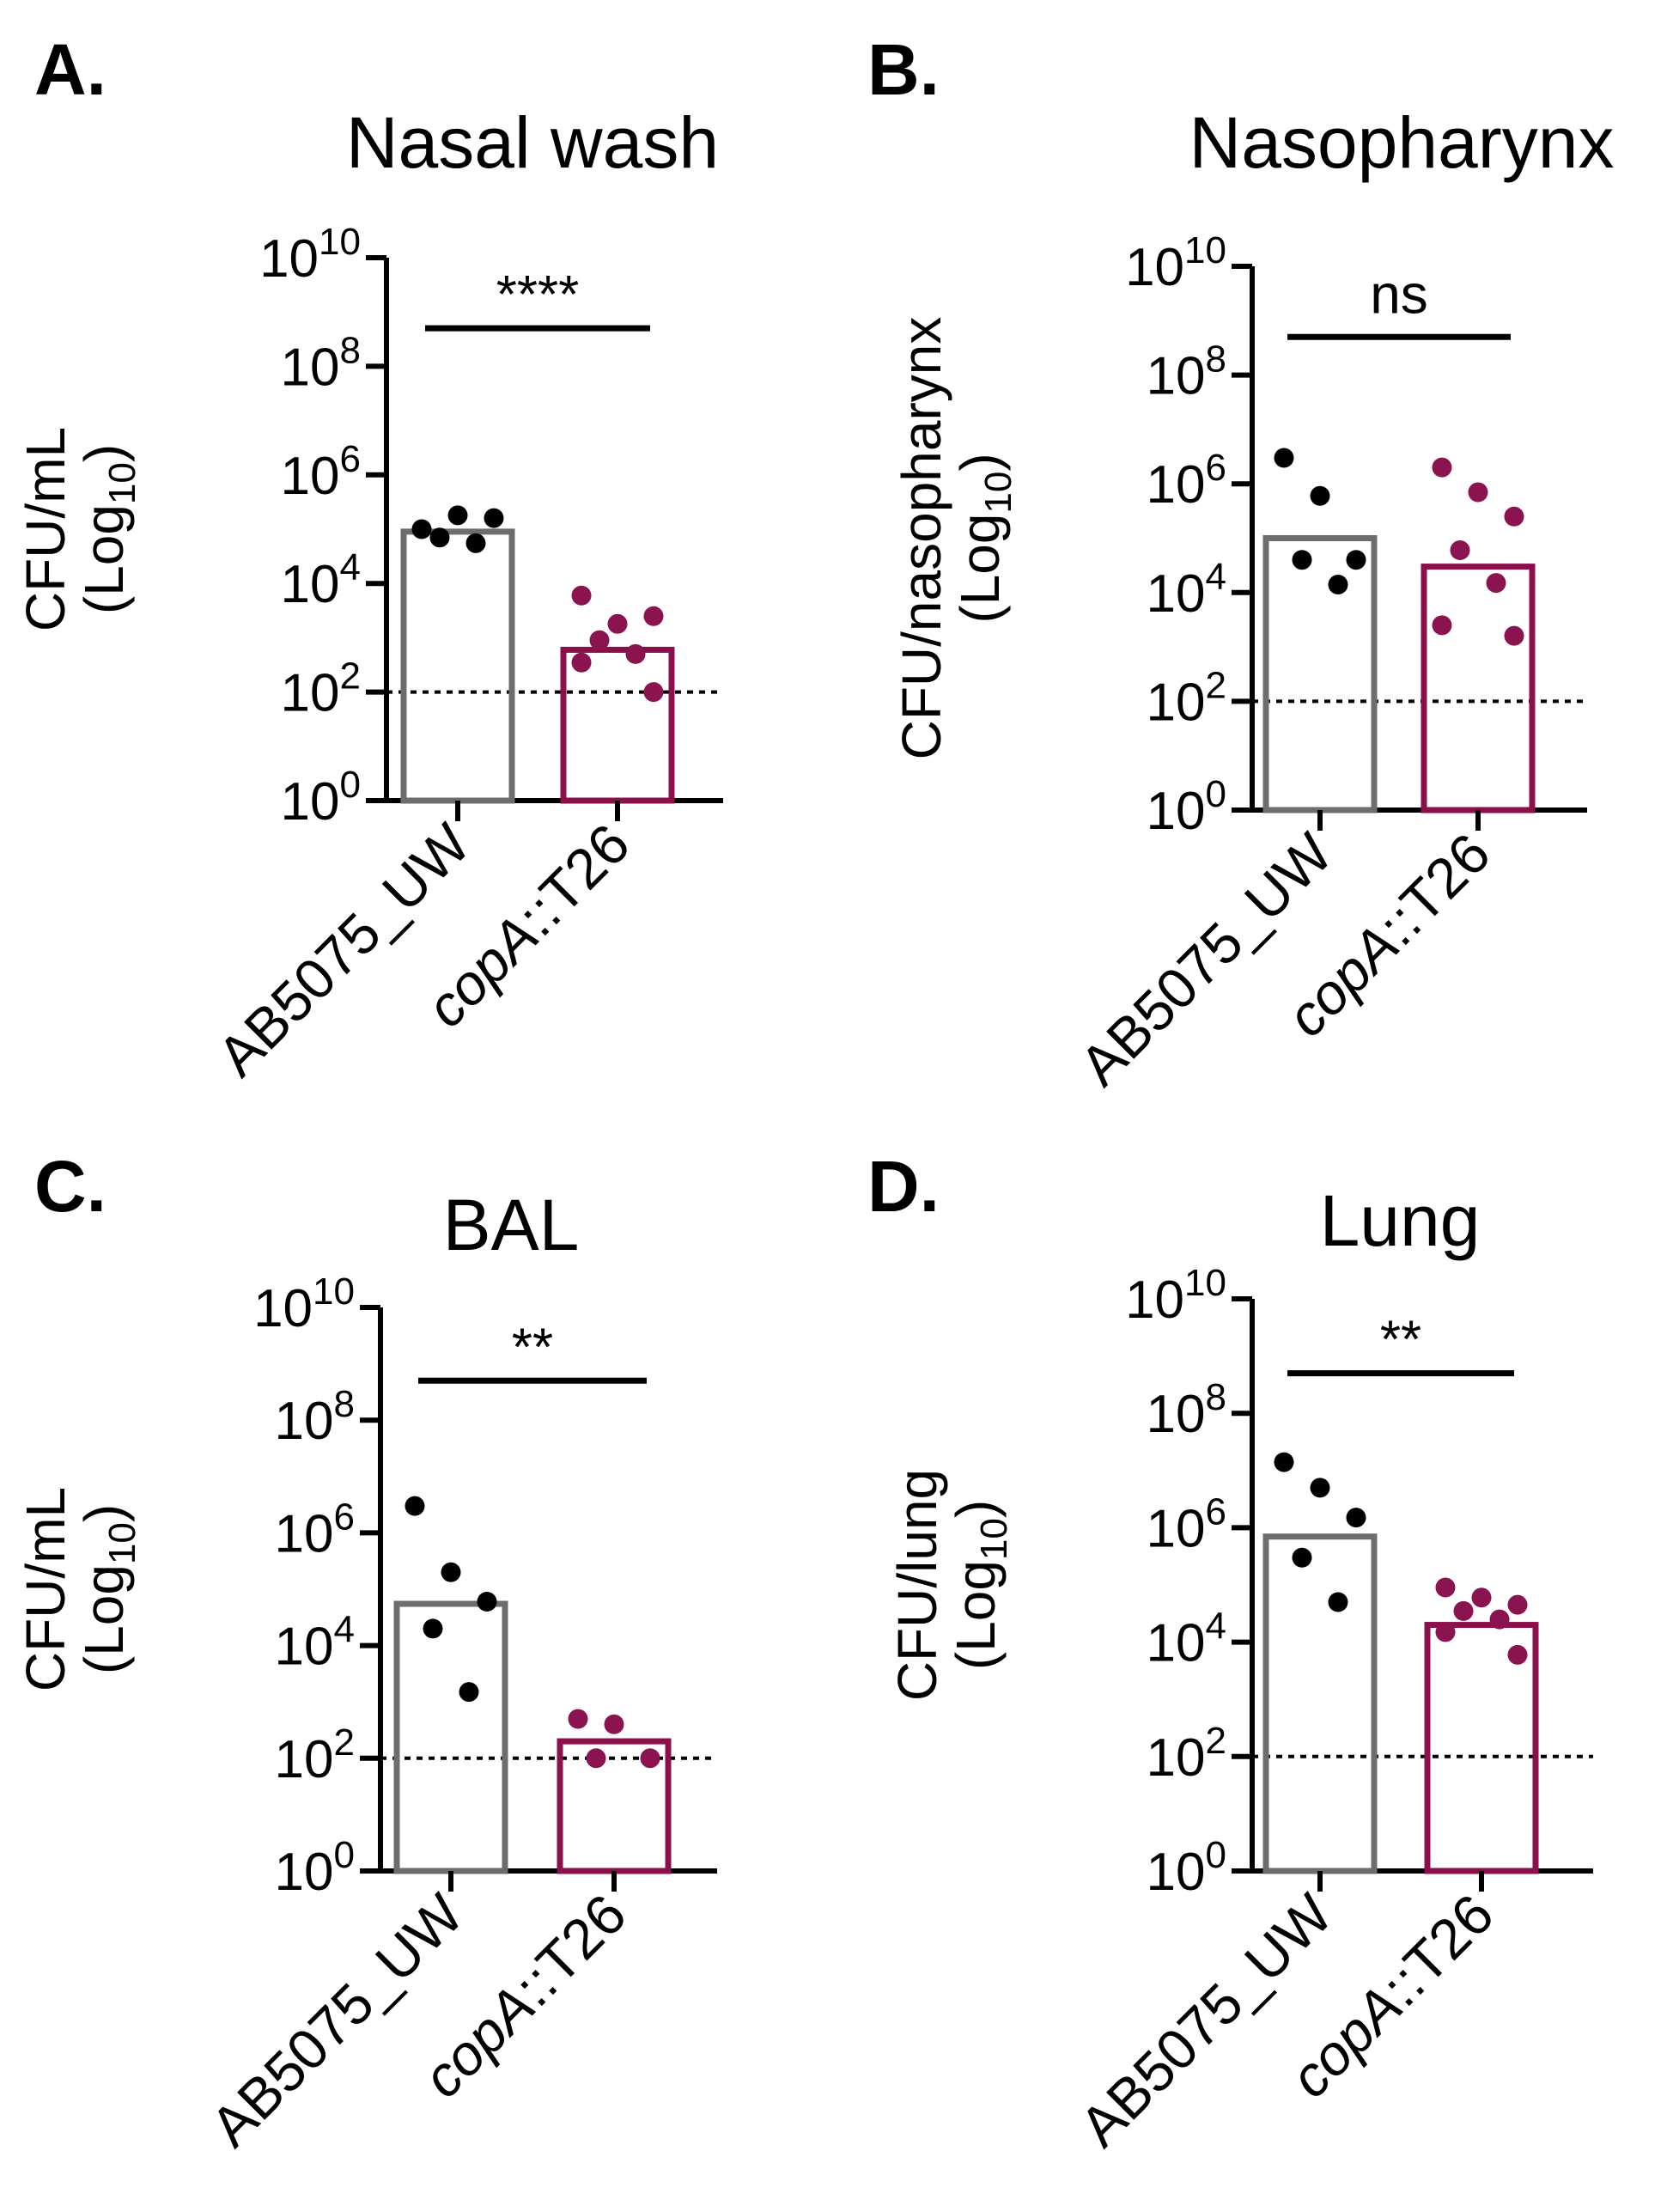 The image size is (1673, 2212). Describe the element at coordinates (1401, 1340) in the screenshot. I see `significance-label: **` at that location.